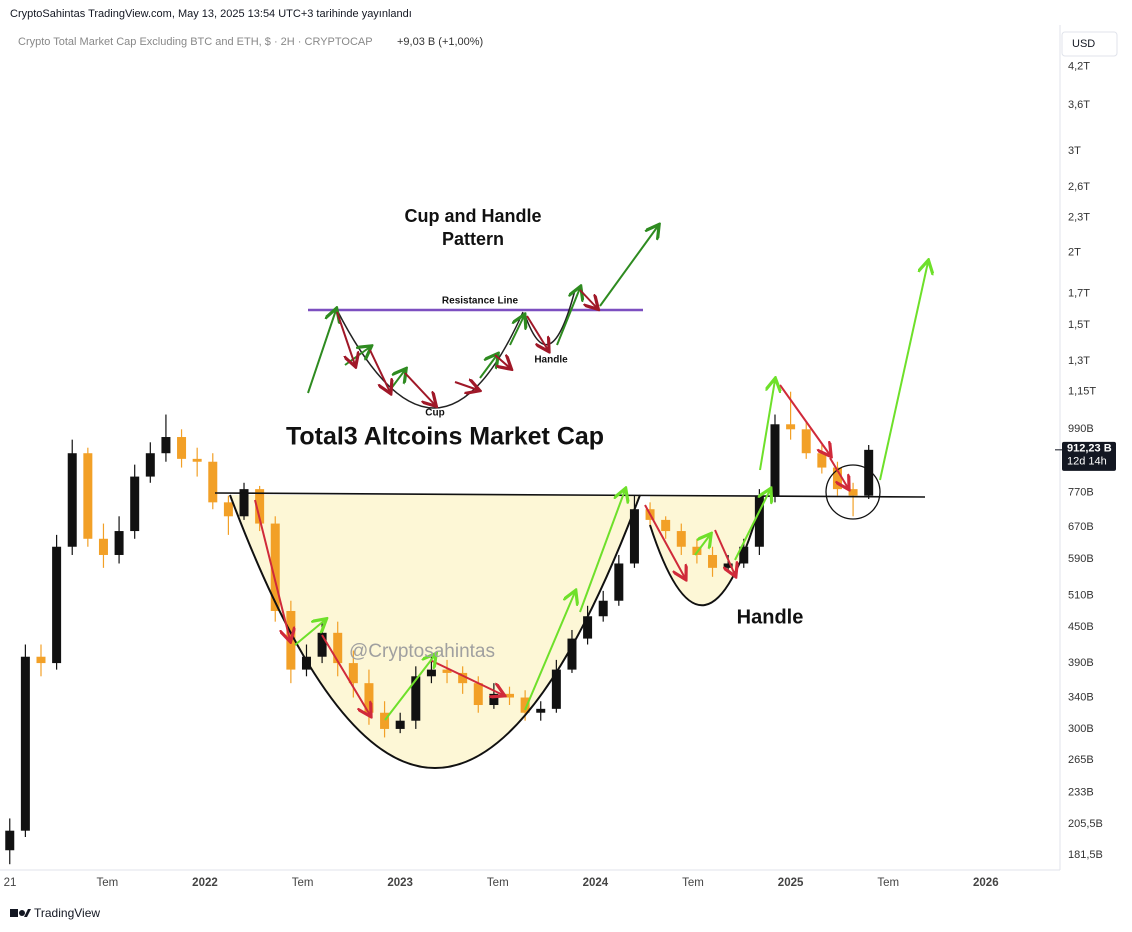 The height and width of the screenshot is (932, 1132). Describe the element at coordinates (20, 913) in the screenshot. I see `tv-logo` at that location.